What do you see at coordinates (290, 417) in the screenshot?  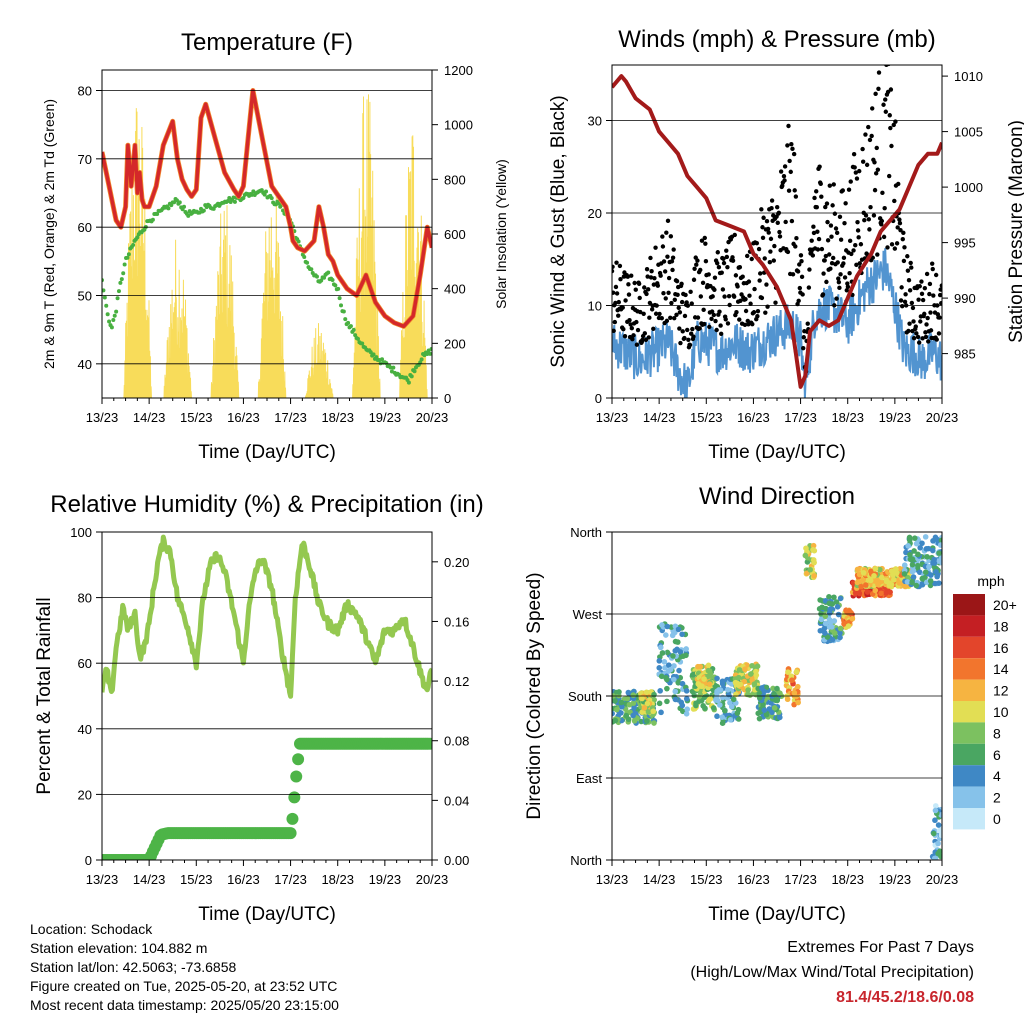 I see `x-tick-label: 17/23` at bounding box center [290, 417].